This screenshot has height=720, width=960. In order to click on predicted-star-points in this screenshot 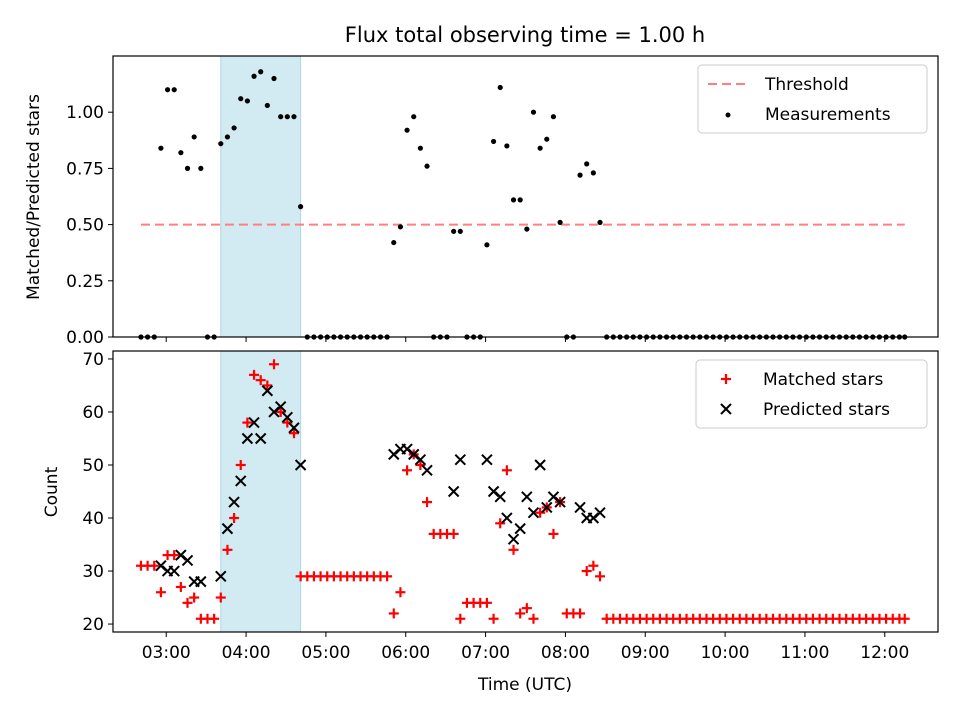, I will do `click(380, 486)`.